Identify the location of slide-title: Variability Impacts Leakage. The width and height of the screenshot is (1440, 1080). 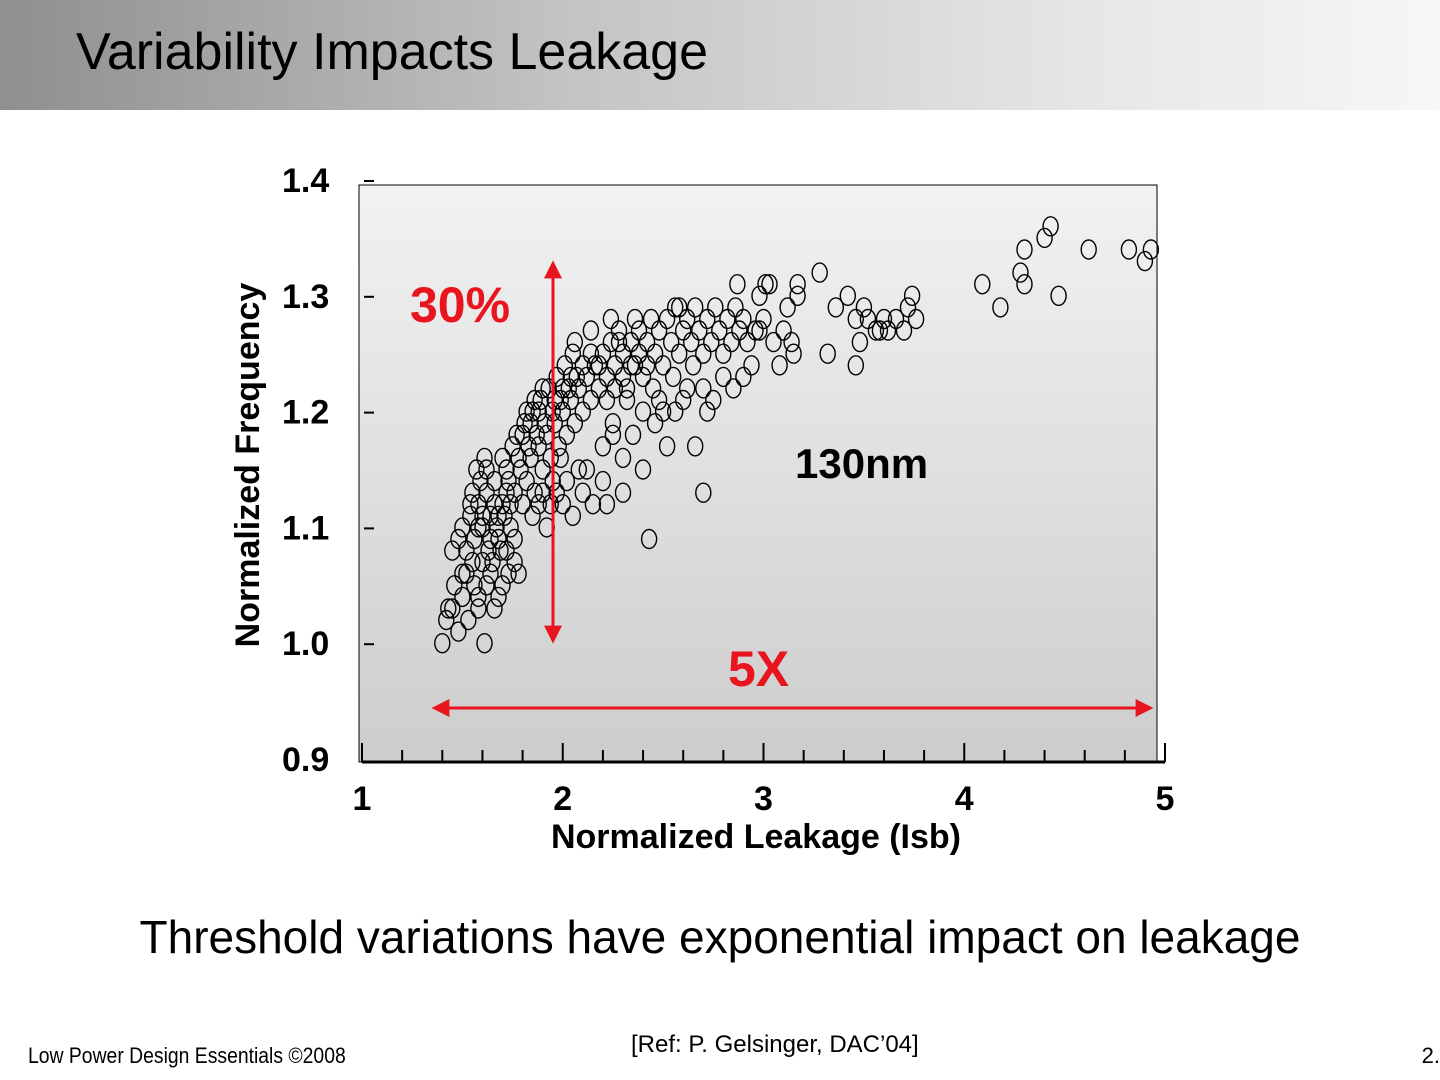
(392, 52).